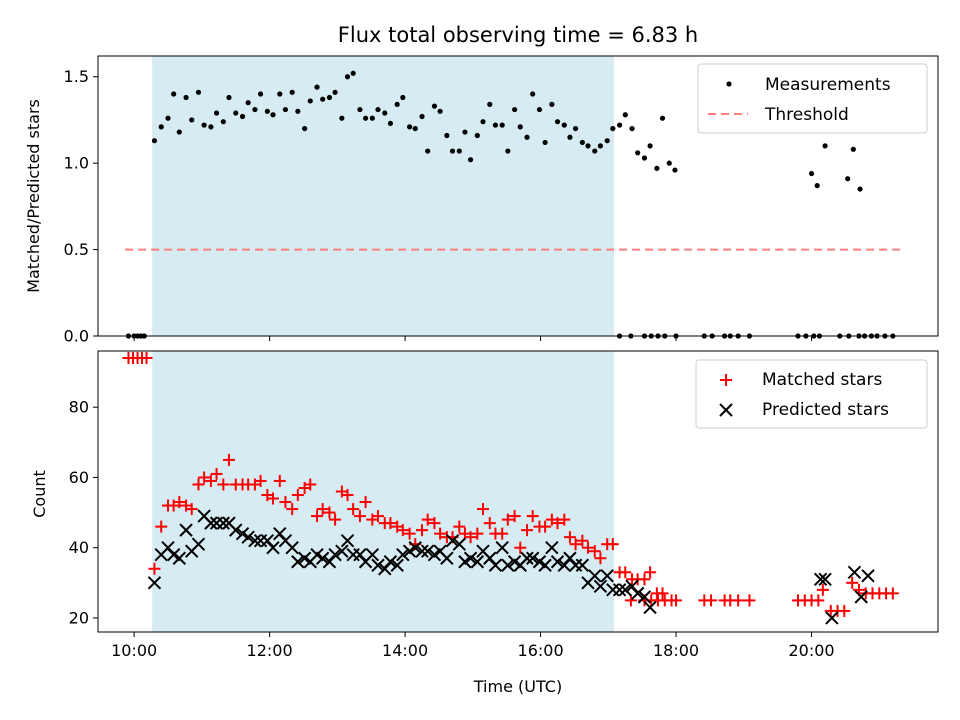 This screenshot has width=960, height=720. I want to click on x-tick-label: 14:00, so click(405, 650).